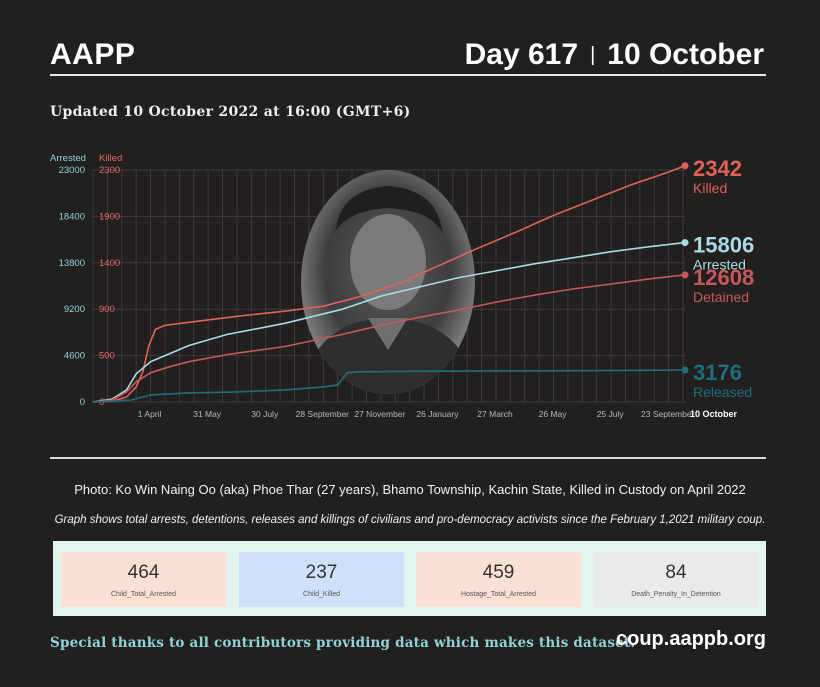  What do you see at coordinates (74, 309) in the screenshot?
I see `left-tick-label: 9200` at bounding box center [74, 309].